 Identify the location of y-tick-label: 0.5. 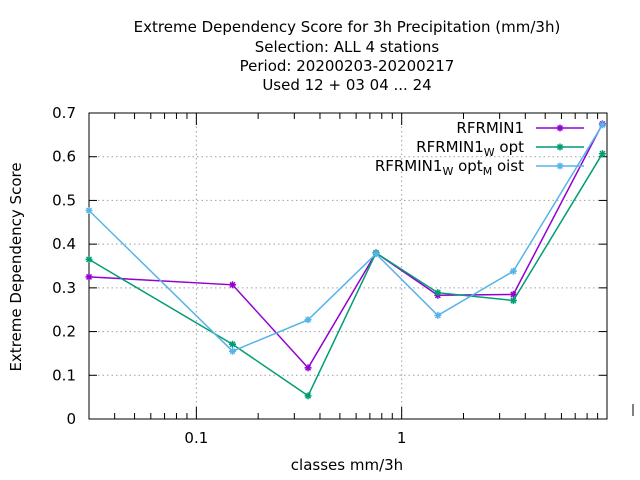
(64, 200).